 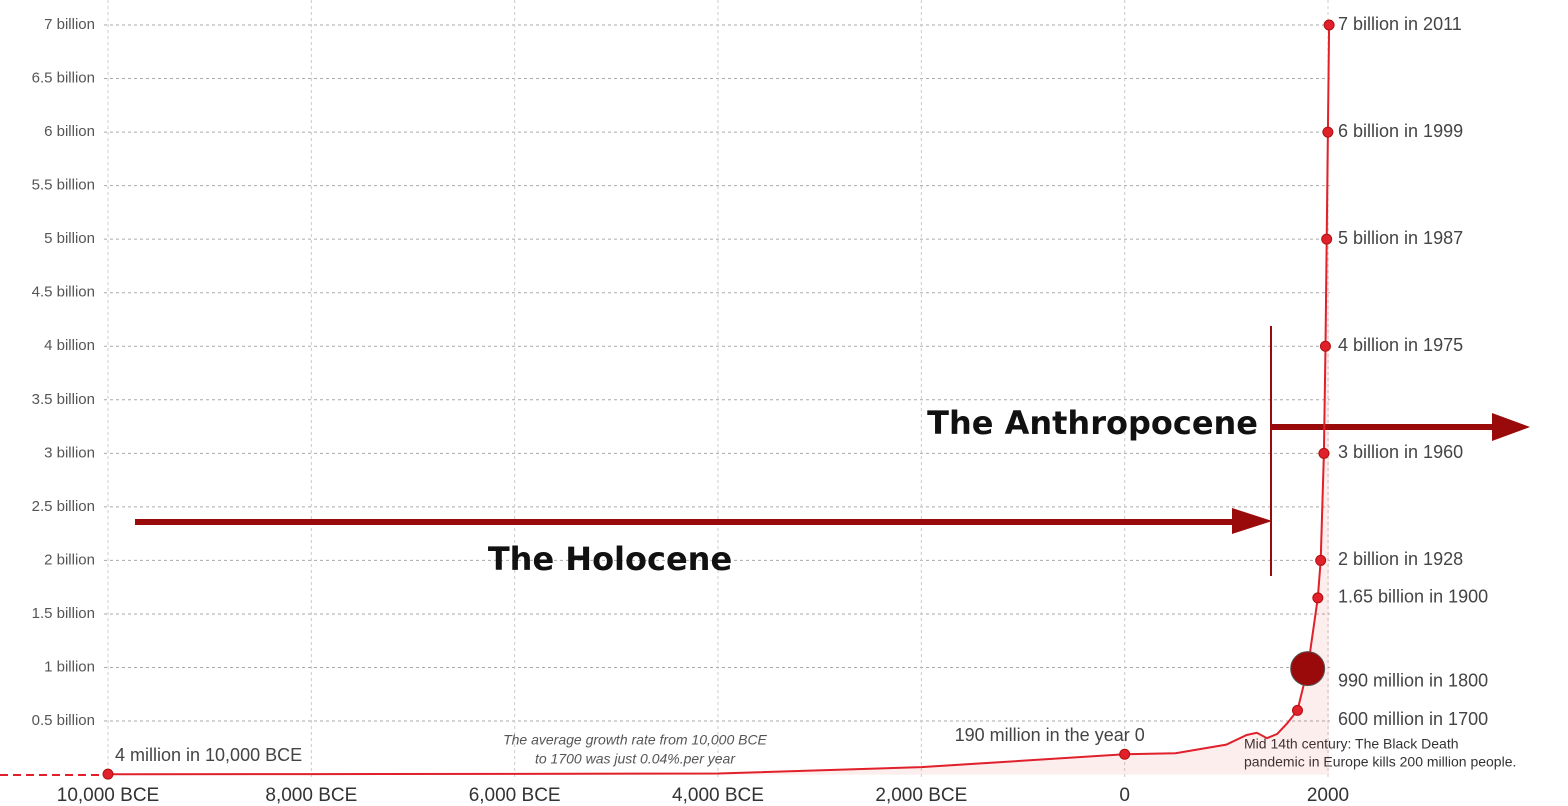 I want to click on anthropocene-label: The Anthropocene, so click(x=1092, y=423).